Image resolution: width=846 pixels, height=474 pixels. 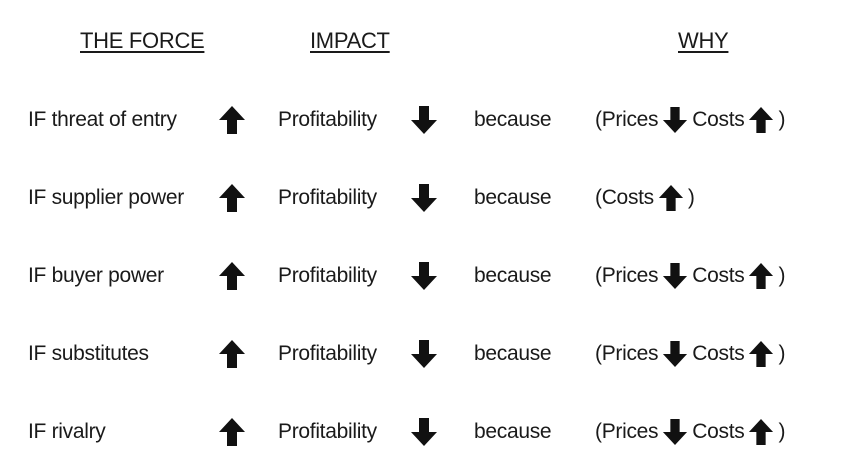 I want to click on why-explanation: (Costs), so click(x=645, y=198).